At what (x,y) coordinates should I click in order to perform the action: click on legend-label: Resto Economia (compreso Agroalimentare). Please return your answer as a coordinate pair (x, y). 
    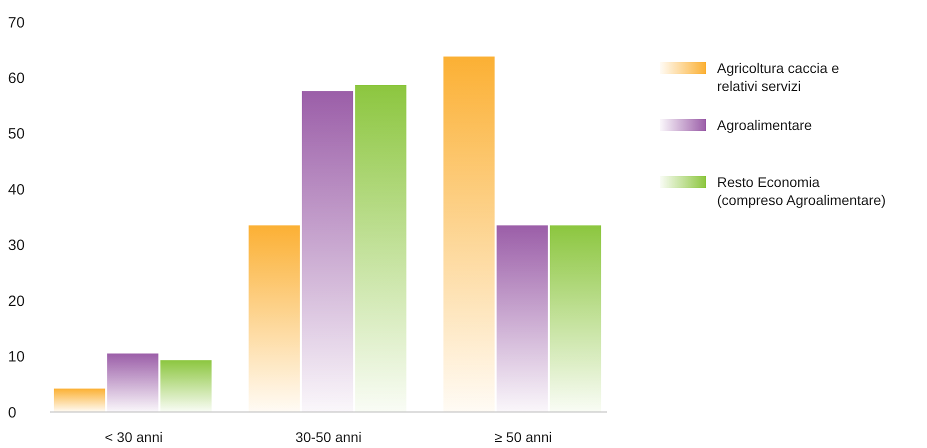
    Looking at the image, I should click on (801, 191).